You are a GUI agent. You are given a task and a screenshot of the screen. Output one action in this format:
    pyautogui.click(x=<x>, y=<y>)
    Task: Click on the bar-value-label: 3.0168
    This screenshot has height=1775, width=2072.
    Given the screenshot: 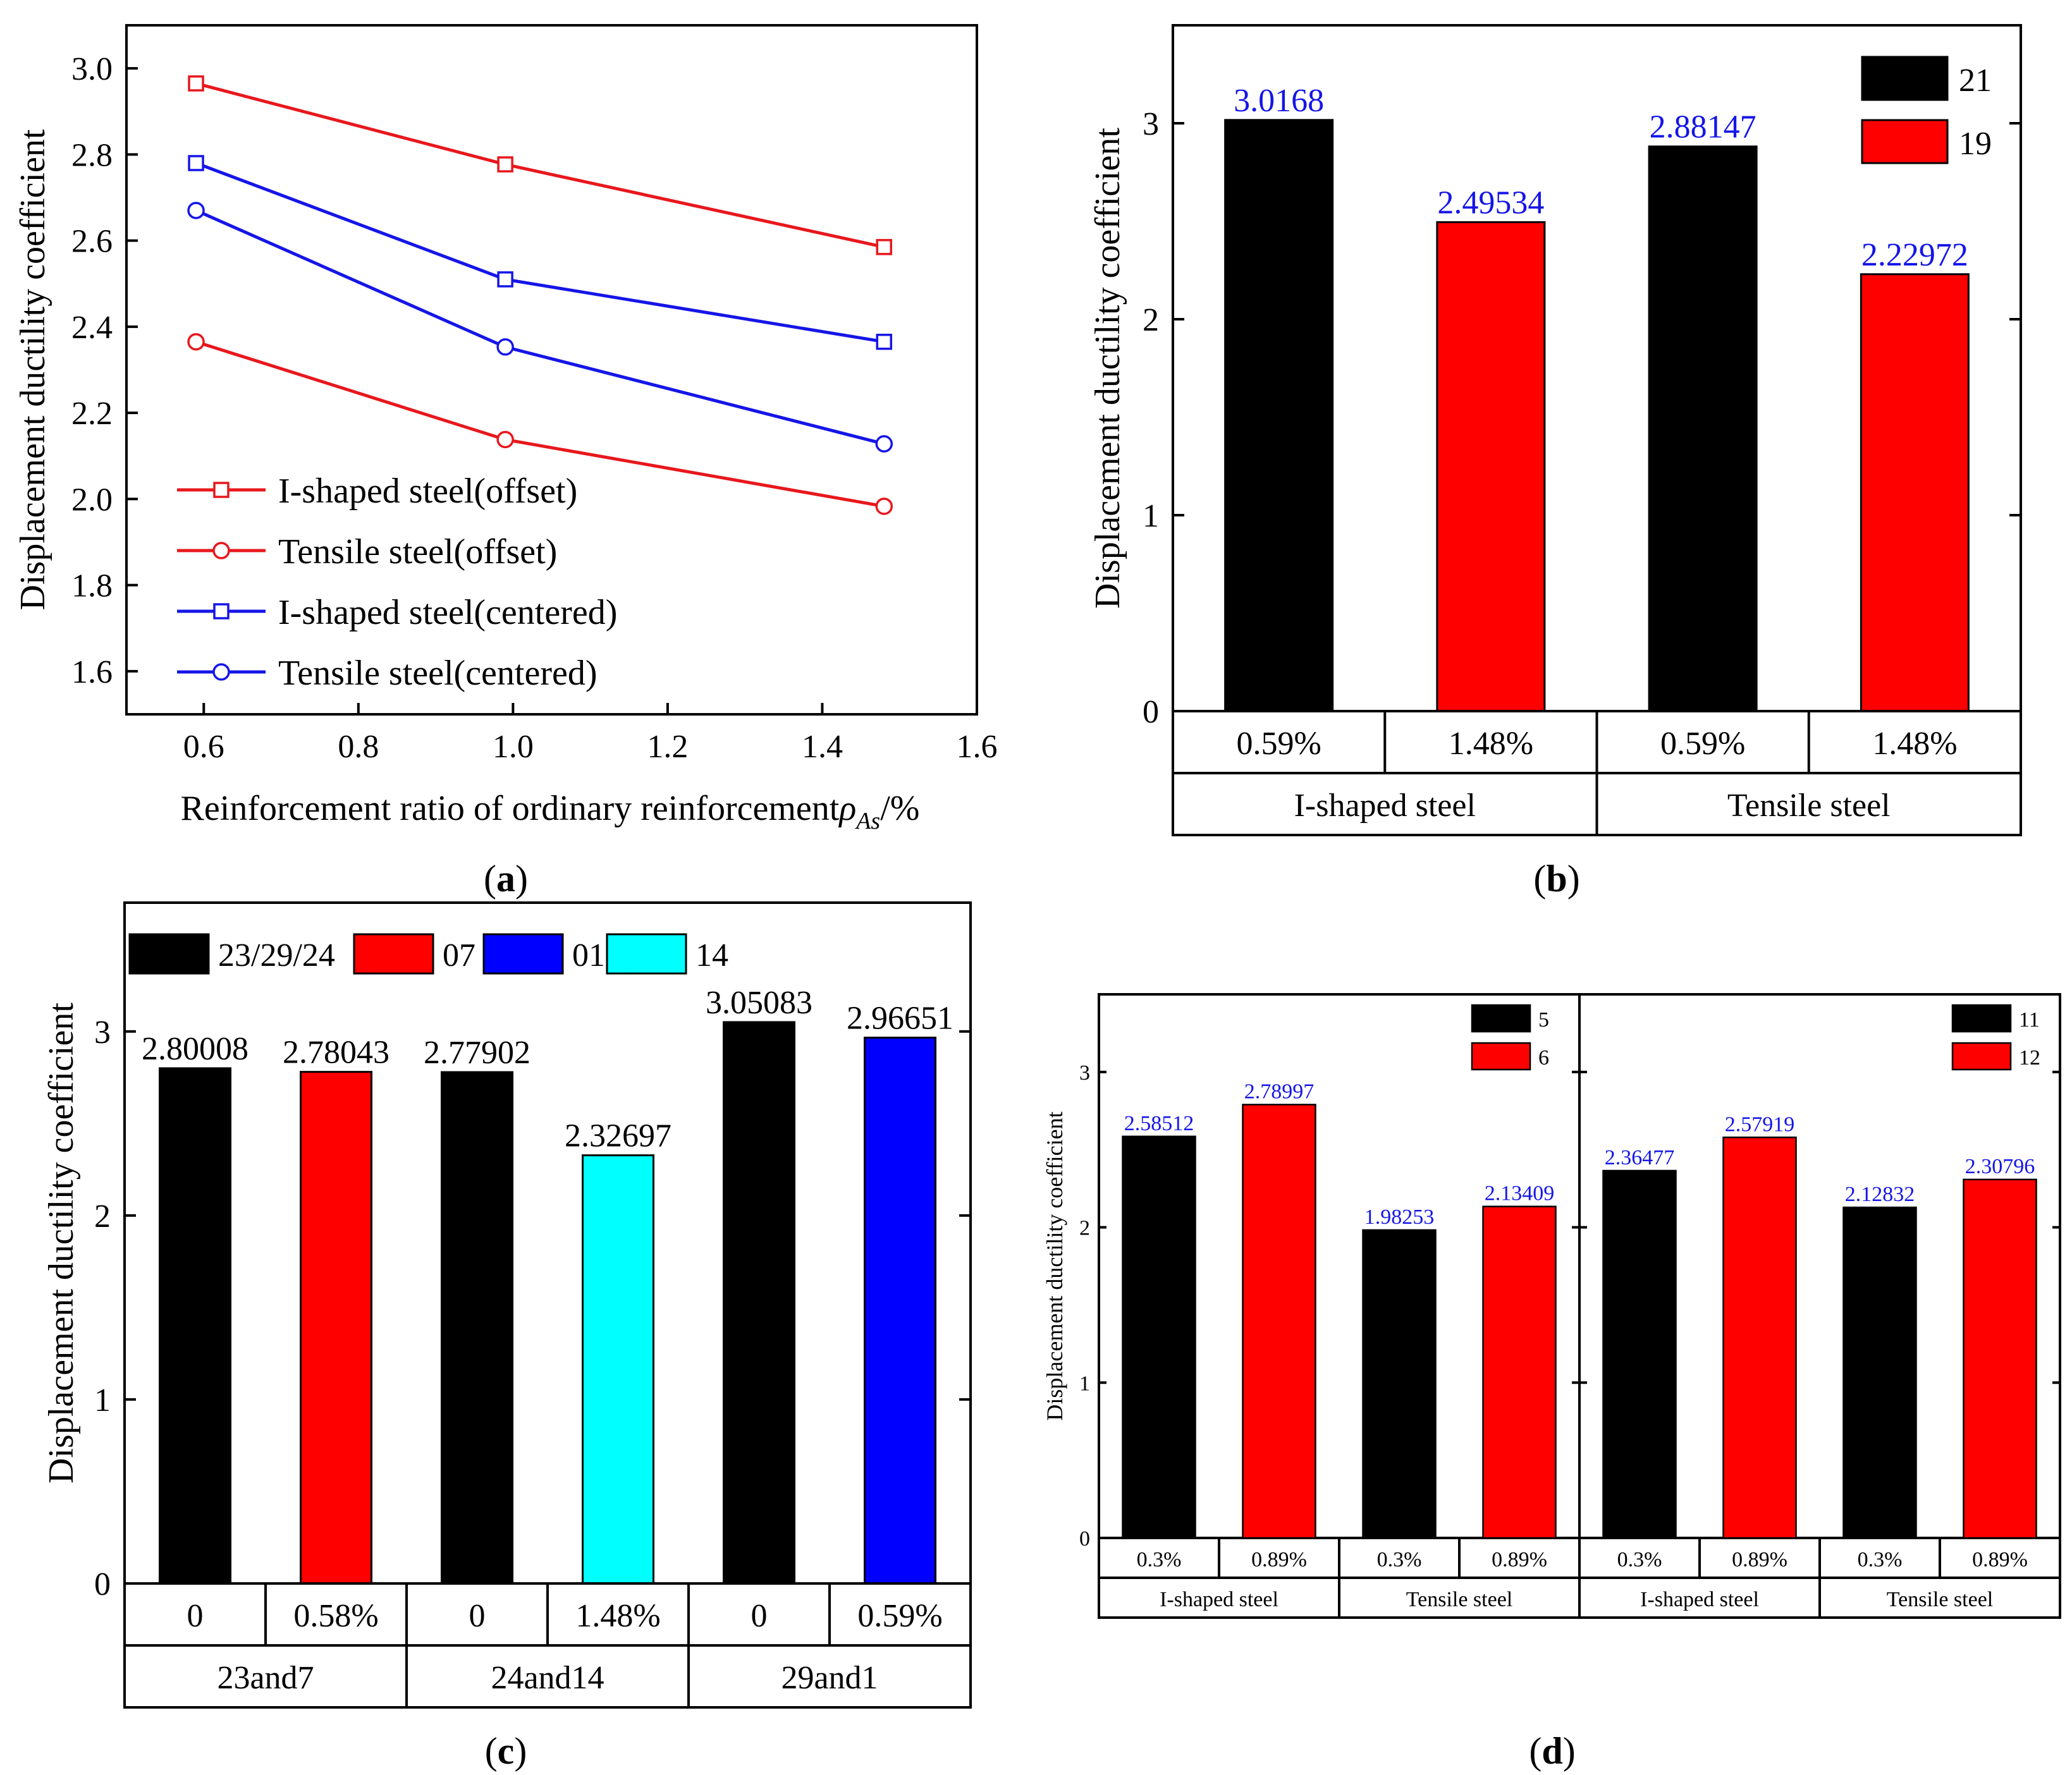 What is the action you would take?
    pyautogui.click(x=1279, y=101)
    